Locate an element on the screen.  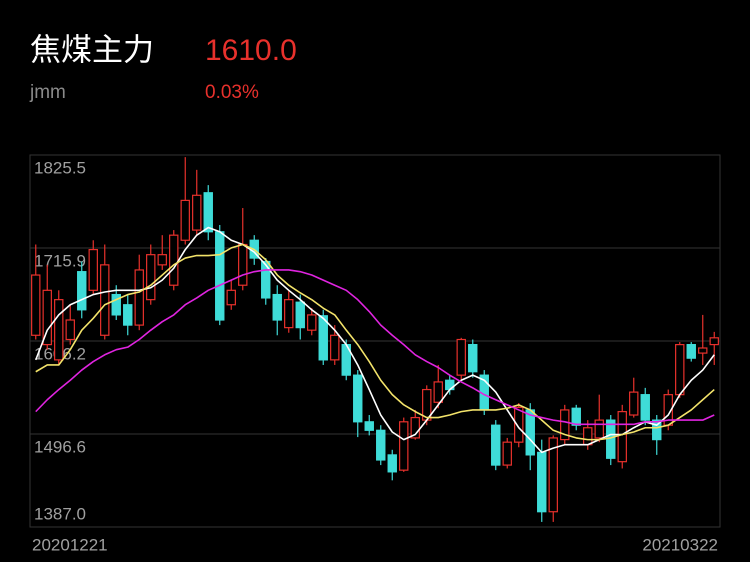
y-tick-label: 1387.0 is located at coordinates (60, 513).